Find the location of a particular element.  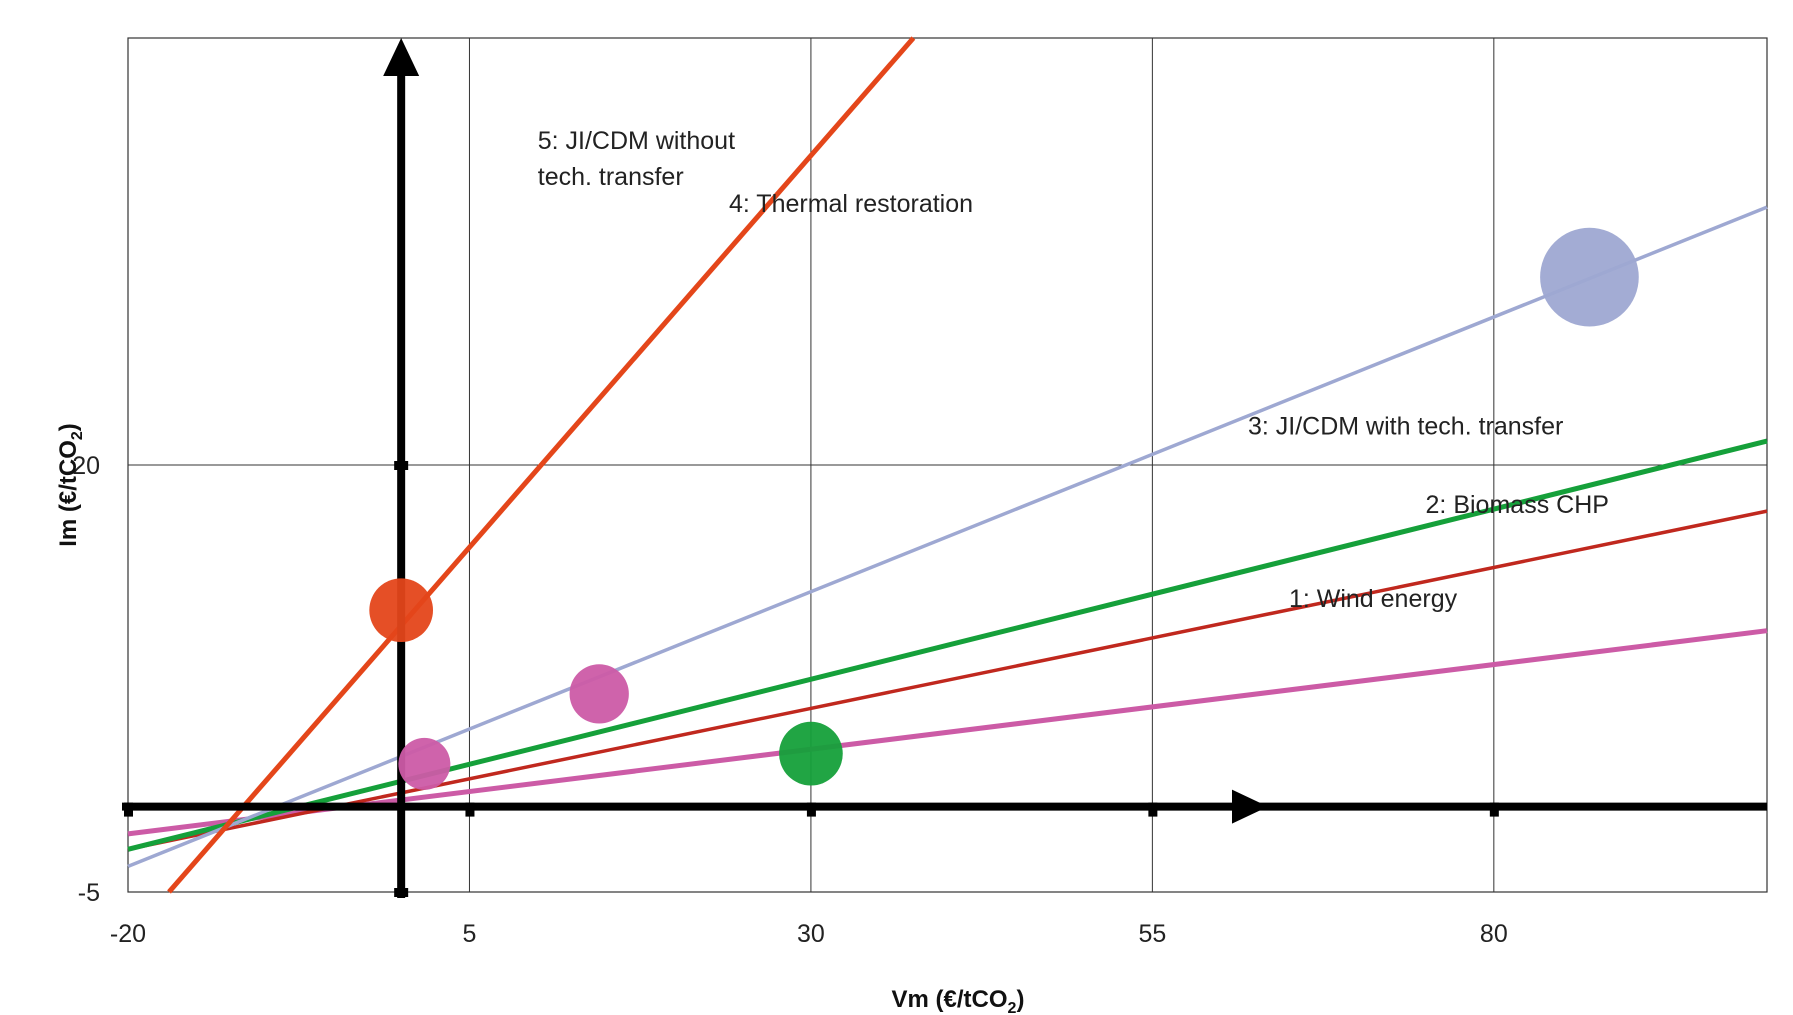

annotation-line: 3: JI/CDM with tech. transfer is located at coordinates (1405, 426).